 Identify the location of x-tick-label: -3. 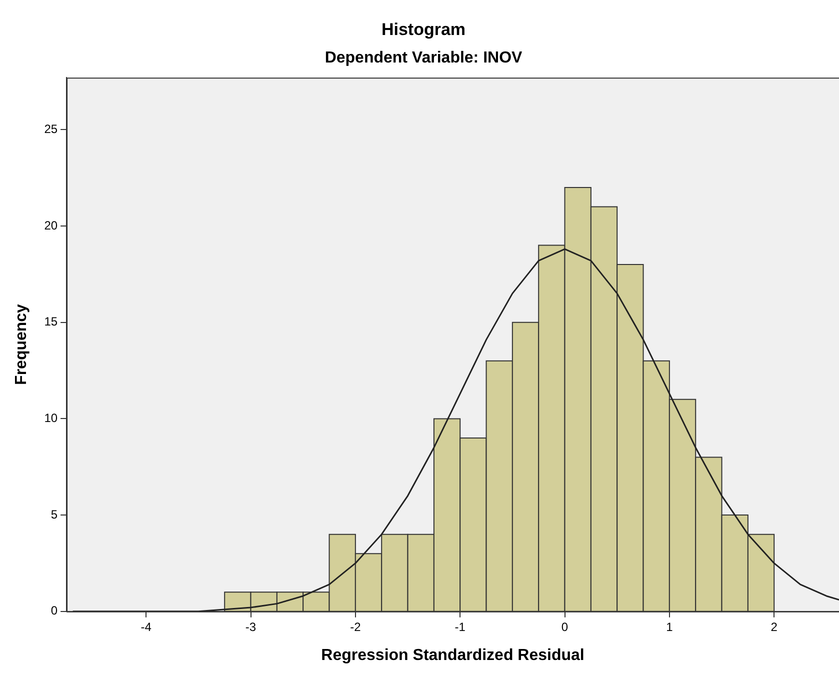
(250, 627).